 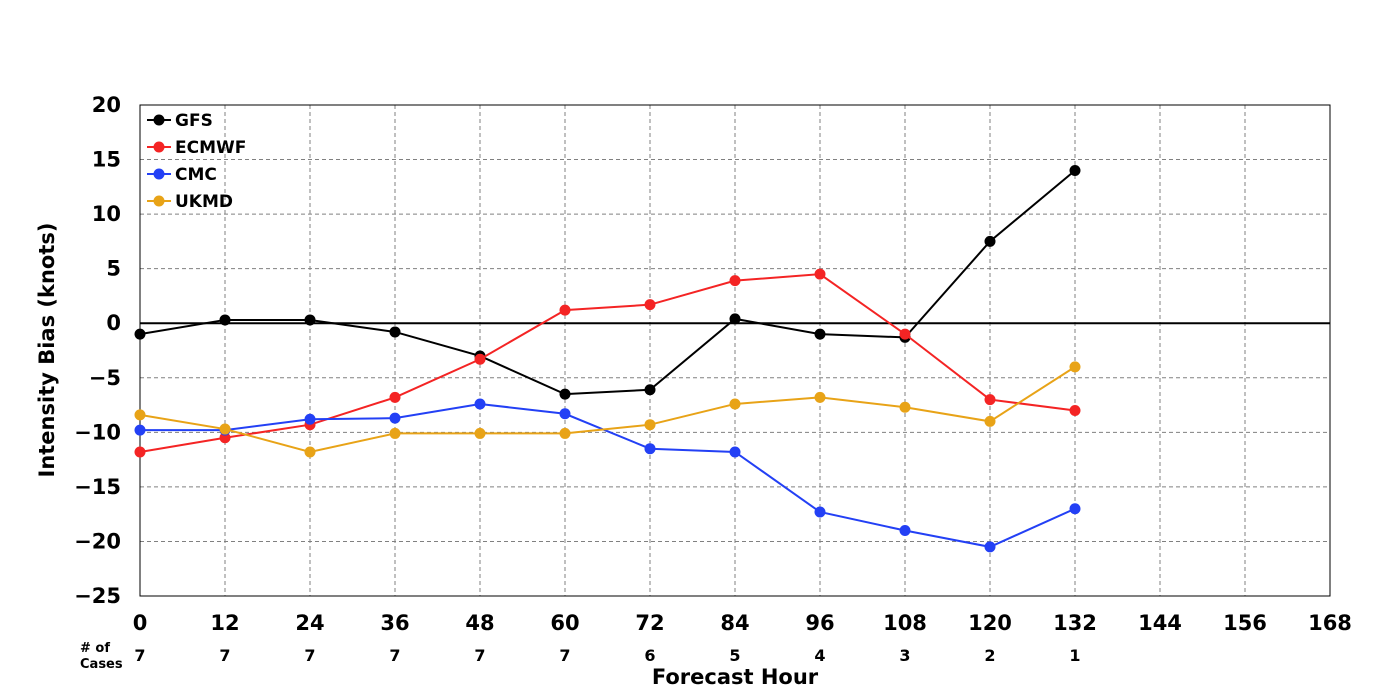 I want to click on x-tick-label-60: 60, so click(x=564, y=623).